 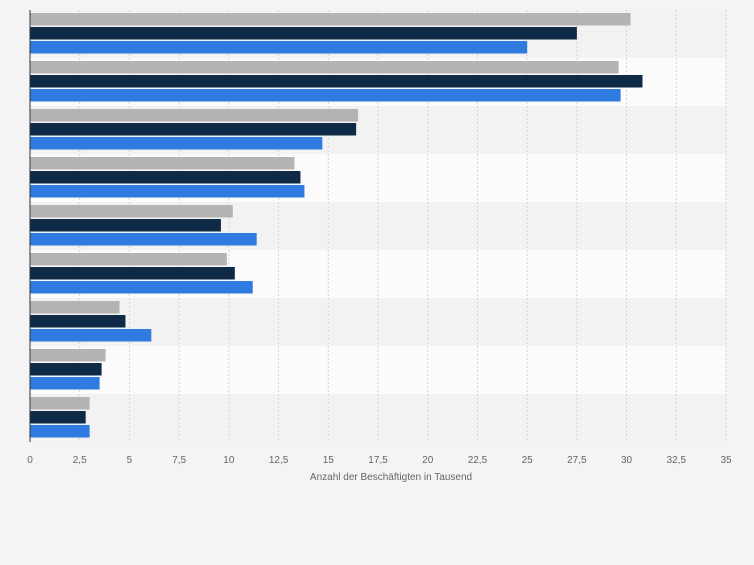 I want to click on x-tick-labels: 0 2,5 5 7,5 10 12,5 15 17,5 20 22,5 25 27,5 30 32,5 35, so click(x=379, y=460).